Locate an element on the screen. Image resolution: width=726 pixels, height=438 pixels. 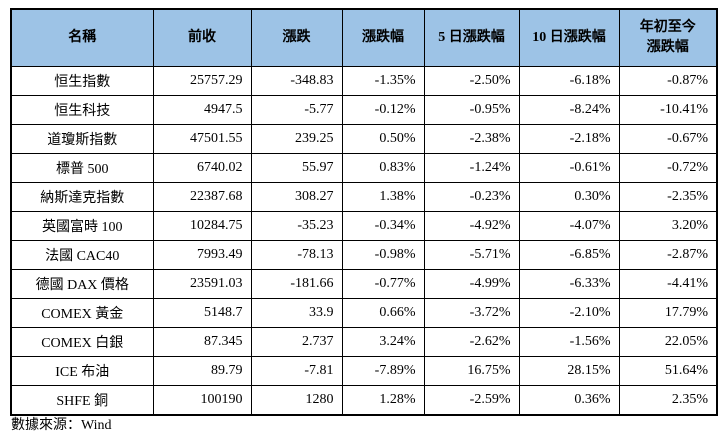
value-cell: 89.79 is located at coordinates (202, 371).